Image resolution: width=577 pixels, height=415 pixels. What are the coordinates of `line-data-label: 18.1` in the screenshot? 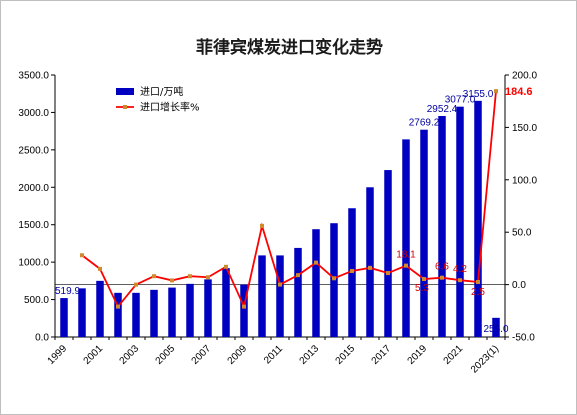 It's located at (406, 255).